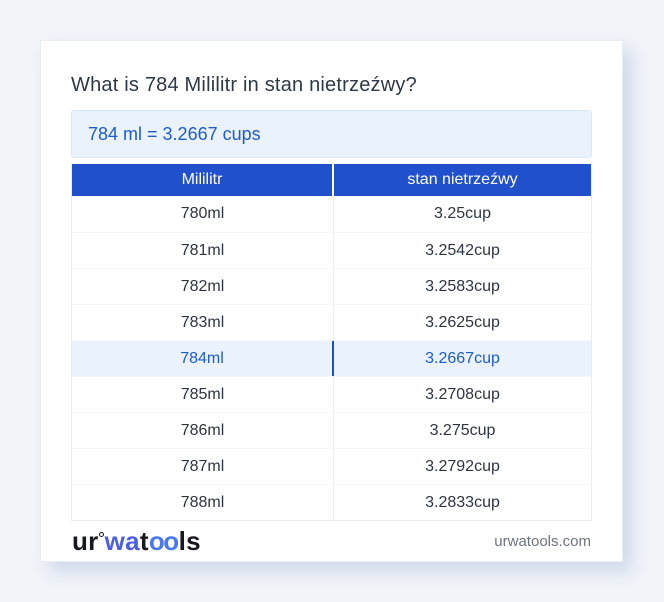 Image resolution: width=664 pixels, height=602 pixels. Describe the element at coordinates (203, 358) in the screenshot. I see `ml-cell: 784ml` at that location.